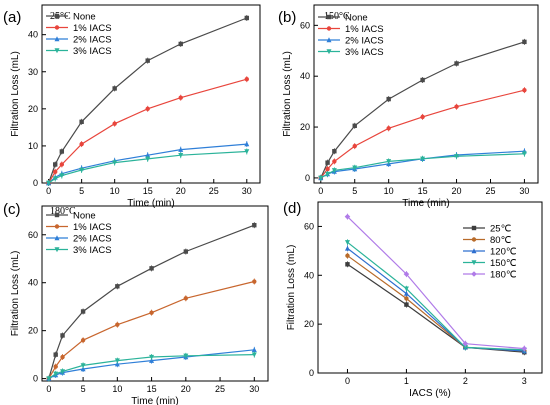 This screenshot has height=405, width=550. Describe the element at coordinates (12, 17) in the screenshot. I see `panel-label: (a)` at that location.